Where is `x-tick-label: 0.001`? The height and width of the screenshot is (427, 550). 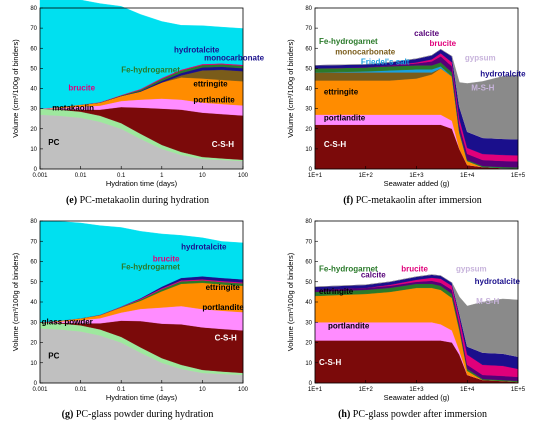 x-tick-label: 0.001 is located at coordinates (40, 176).